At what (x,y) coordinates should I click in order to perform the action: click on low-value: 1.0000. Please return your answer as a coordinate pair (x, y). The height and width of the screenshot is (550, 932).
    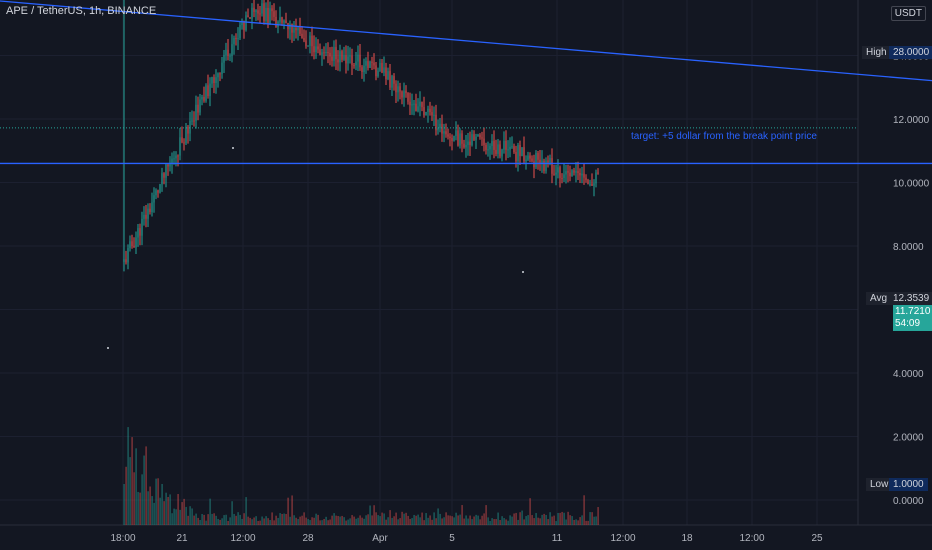
    Looking at the image, I should click on (908, 484).